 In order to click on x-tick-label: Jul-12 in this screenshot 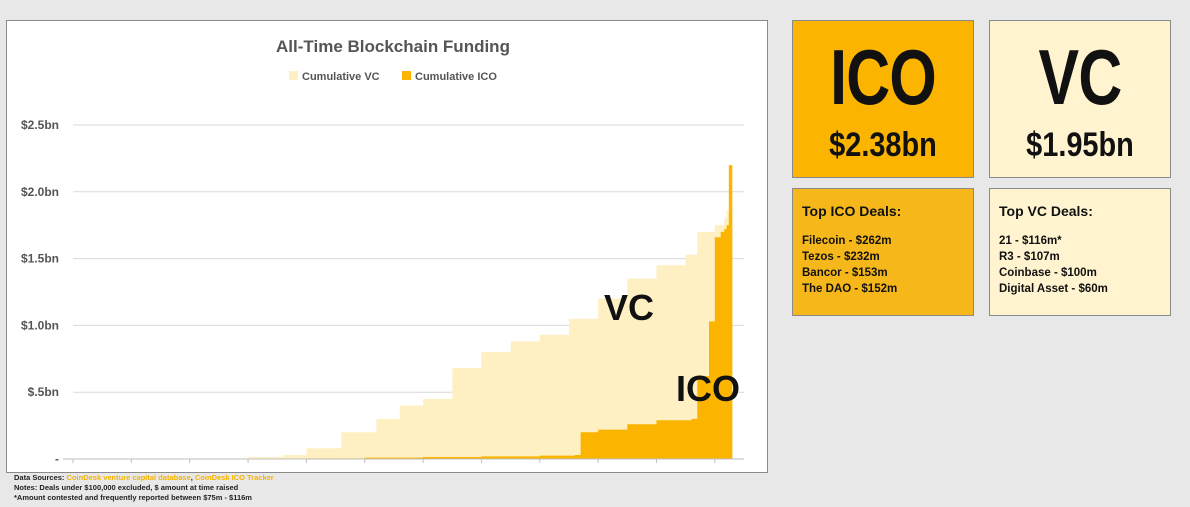, I will do `click(131, 471)`.